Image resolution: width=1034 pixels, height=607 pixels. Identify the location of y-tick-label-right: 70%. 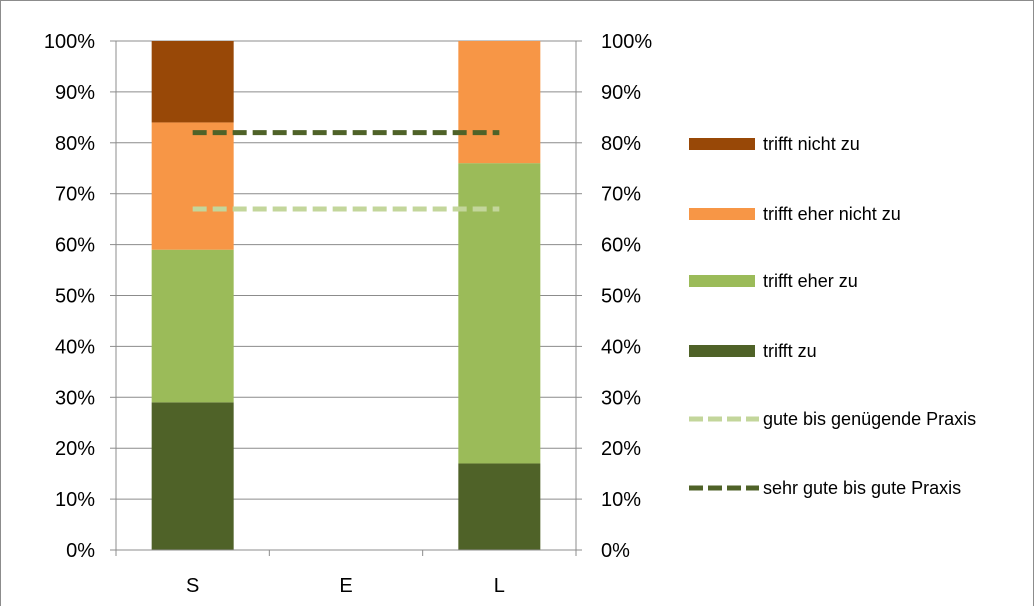
(621, 195).